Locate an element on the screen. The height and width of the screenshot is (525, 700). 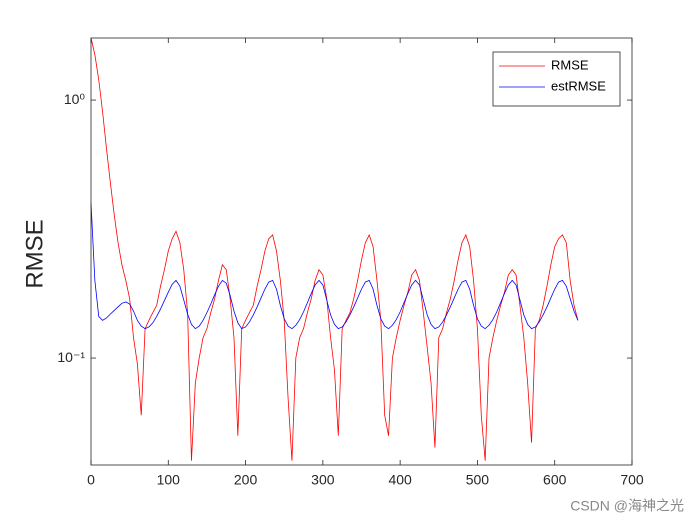
x-tick-label: 400 is located at coordinates (400, 480).